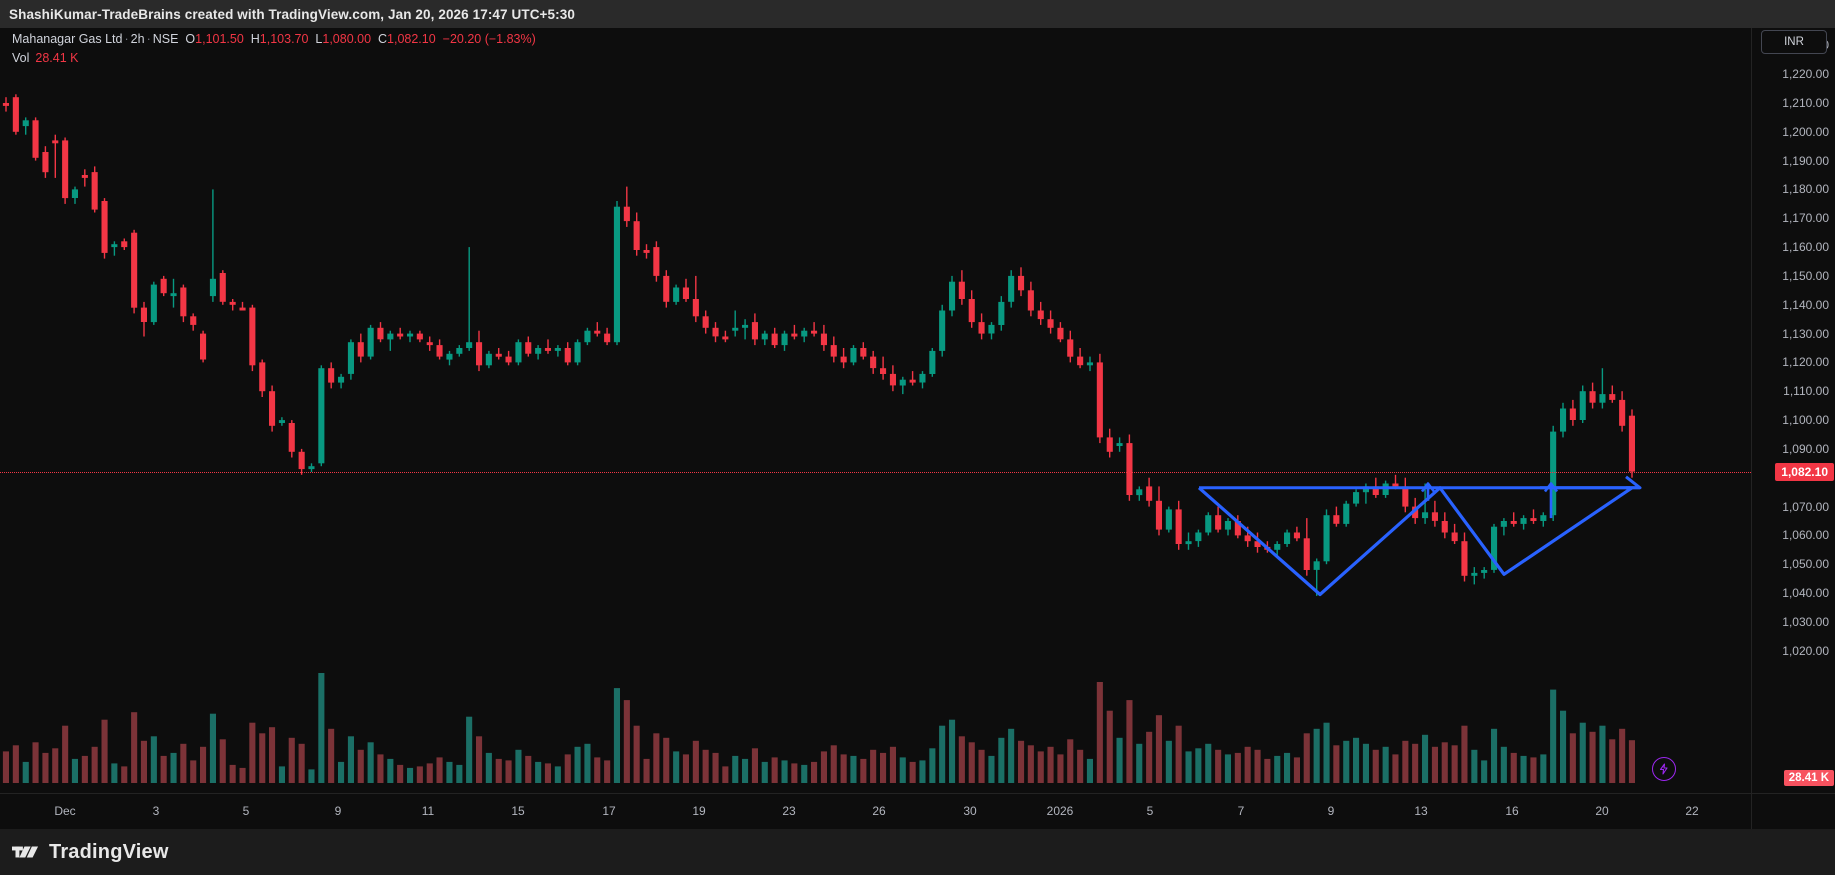 This screenshot has height=875, width=1835. Describe the element at coordinates (1806, 391) in the screenshot. I see `price-tick-label: 1,110.00` at that location.